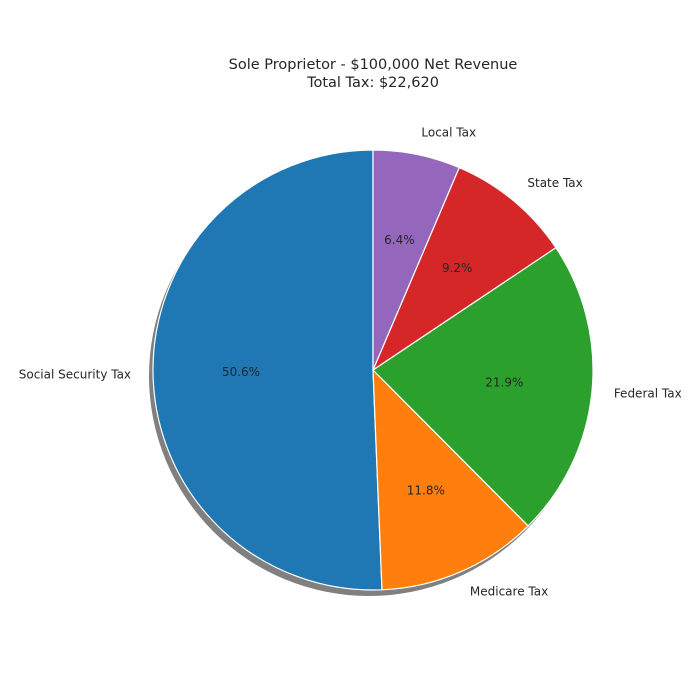 The image size is (700, 700). I want to click on slice-label-local-tax: Local Tax, so click(448, 132).